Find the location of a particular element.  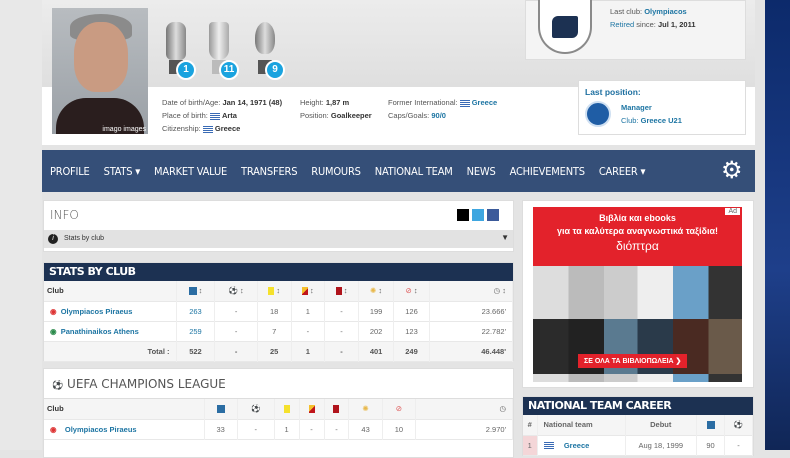

second-yellow-icon is located at coordinates (312, 409).